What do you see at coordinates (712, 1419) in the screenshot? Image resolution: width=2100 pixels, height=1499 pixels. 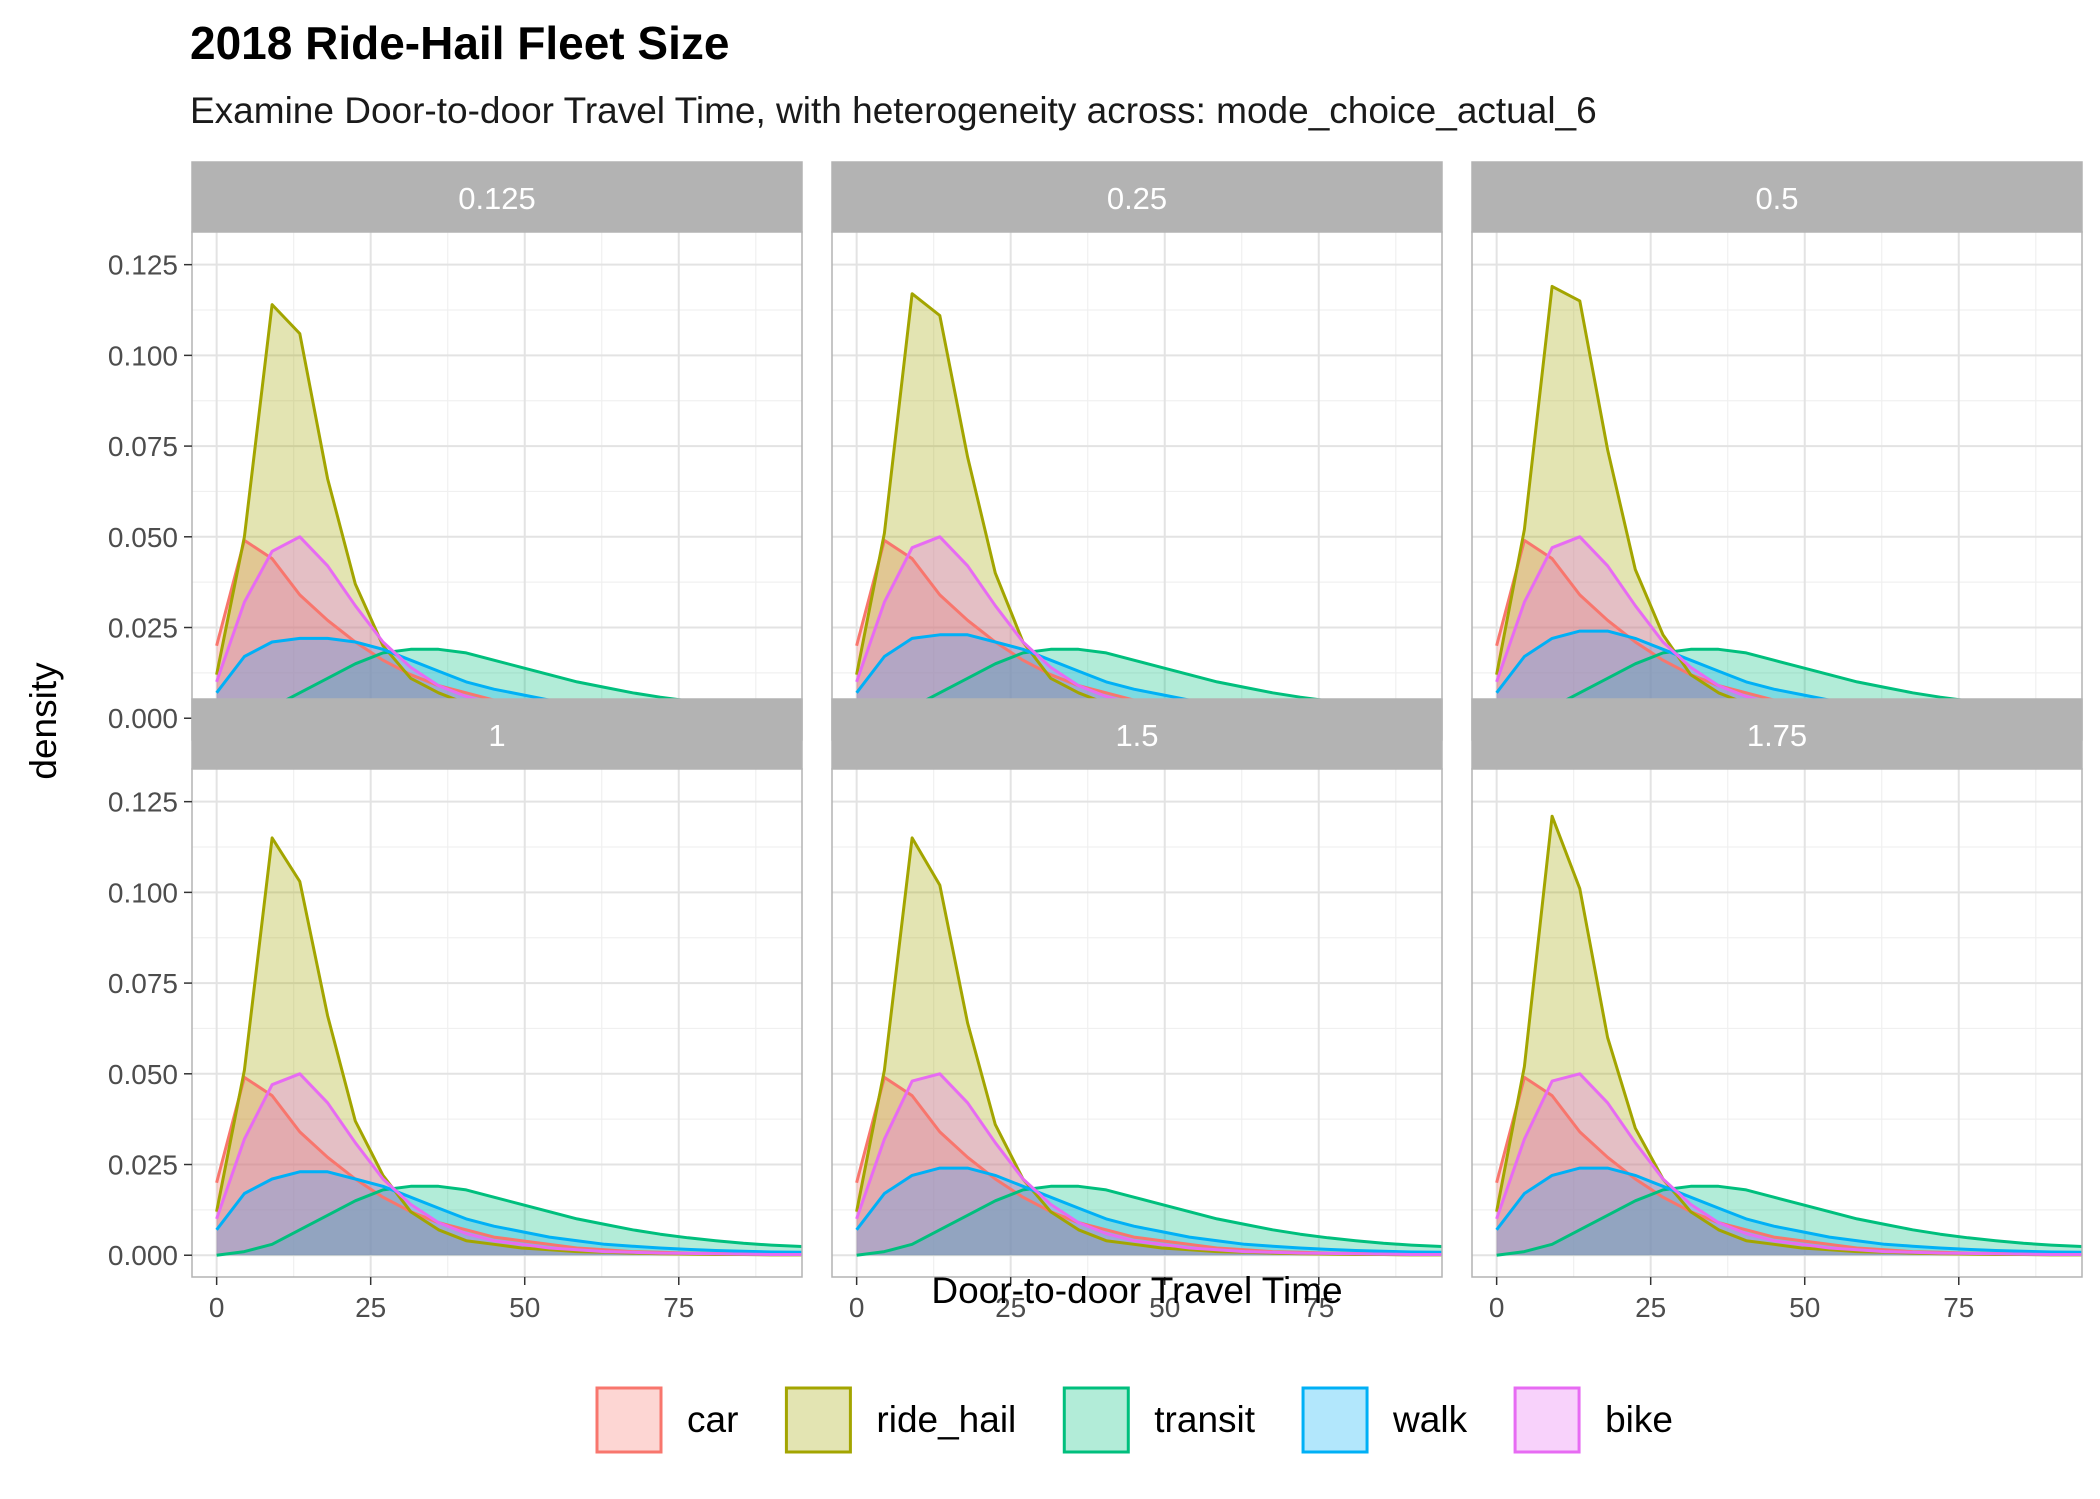 I see `legend-label-car: car` at bounding box center [712, 1419].